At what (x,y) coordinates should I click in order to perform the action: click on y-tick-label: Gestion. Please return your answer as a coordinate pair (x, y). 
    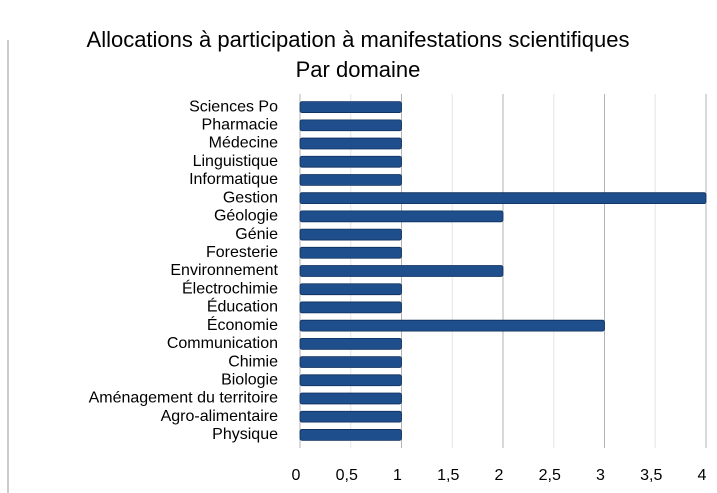
    Looking at the image, I should click on (250, 197).